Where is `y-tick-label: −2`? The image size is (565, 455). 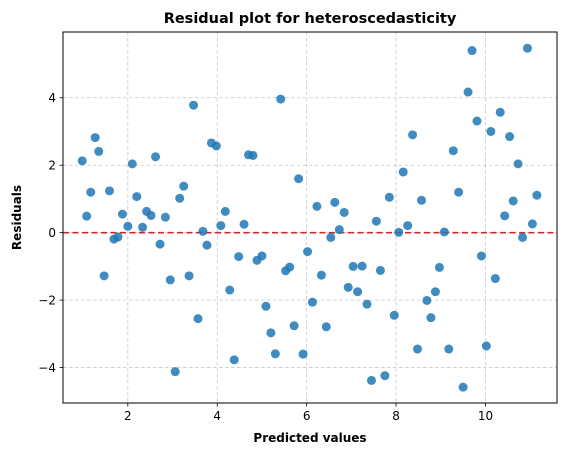
y-tick-label: −2 is located at coordinates (47, 300).